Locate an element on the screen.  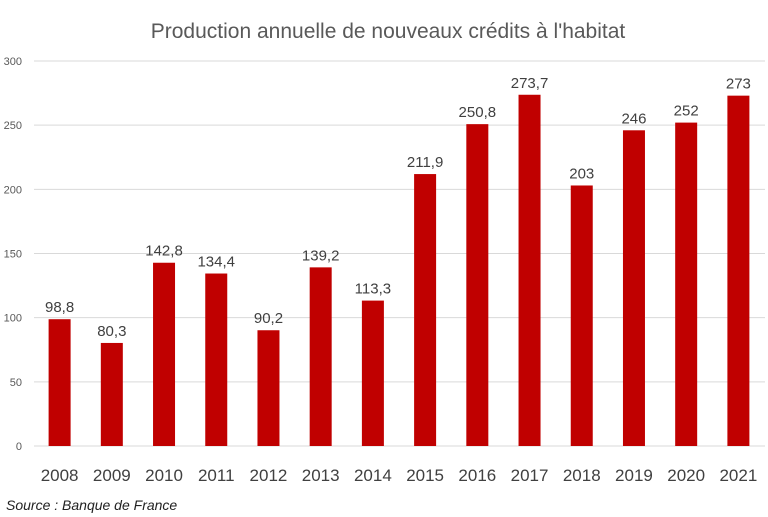
data-label: 211,9 is located at coordinates (425, 162).